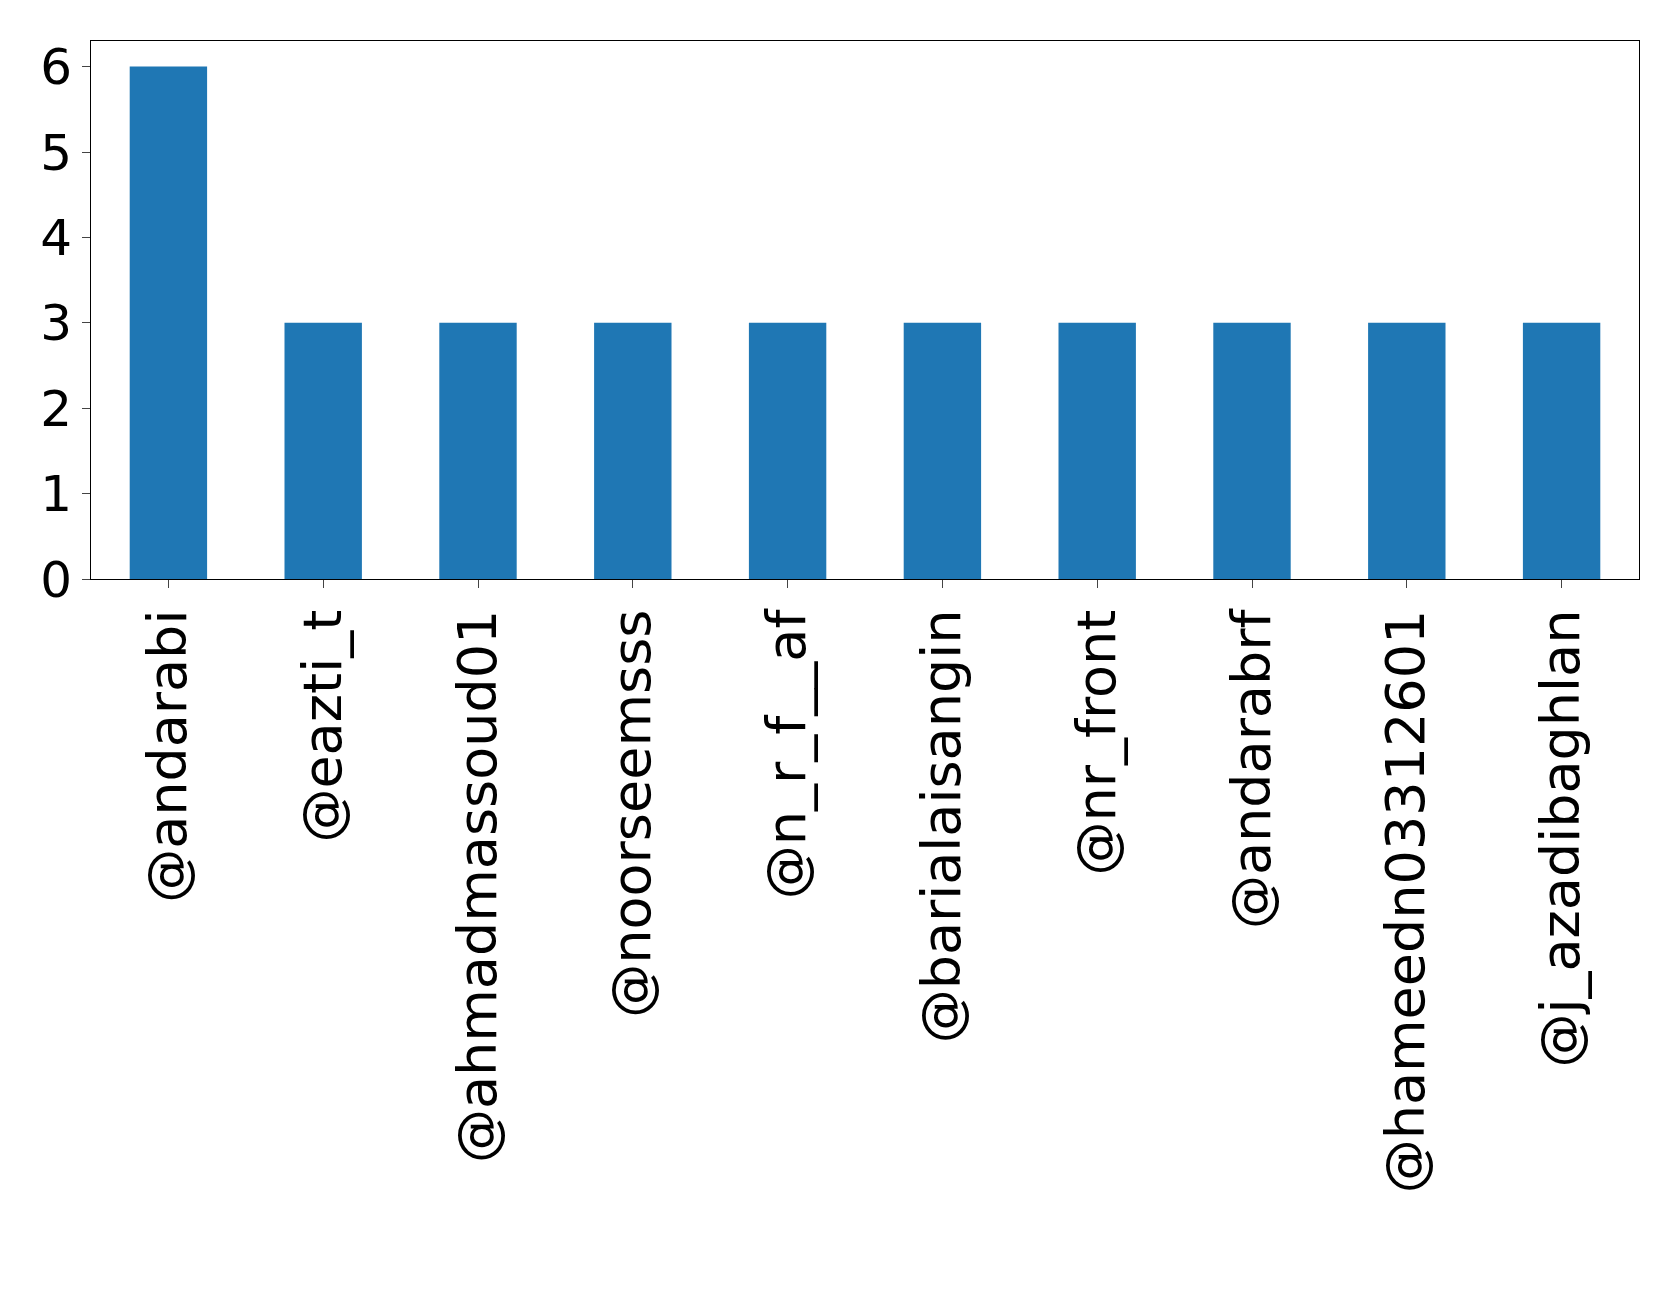  I want to click on x-tick-label: @nr_front, so click(1096, 742).